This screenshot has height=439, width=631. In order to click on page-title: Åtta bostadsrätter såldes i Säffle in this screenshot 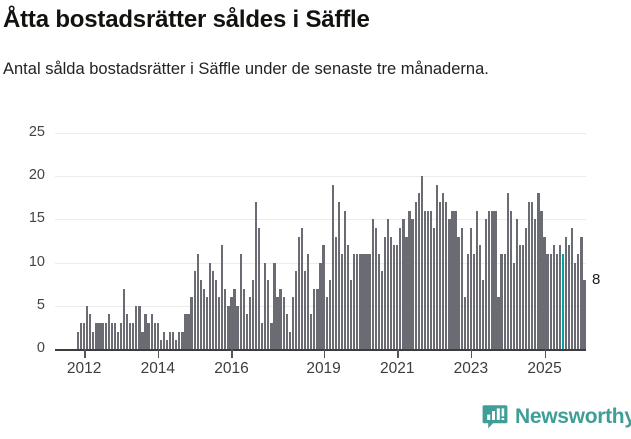, I will do `click(186, 19)`.